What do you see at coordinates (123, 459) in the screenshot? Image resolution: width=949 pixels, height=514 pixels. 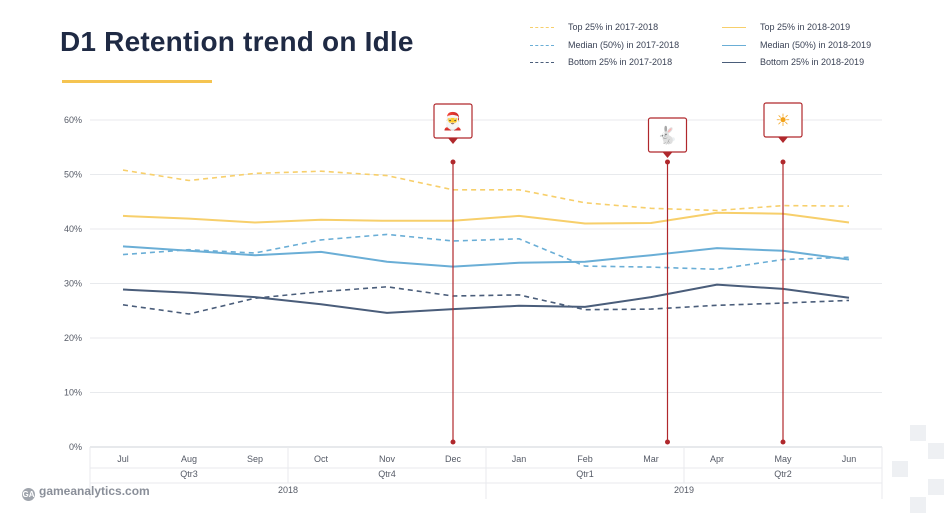 I see `x-tick-label: Jul` at bounding box center [123, 459].